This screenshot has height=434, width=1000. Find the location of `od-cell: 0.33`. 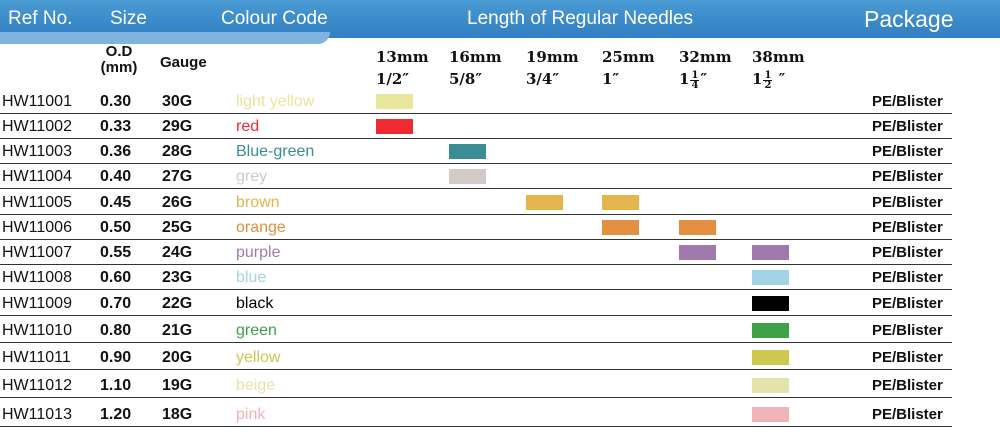

od-cell: 0.33 is located at coordinates (116, 126).